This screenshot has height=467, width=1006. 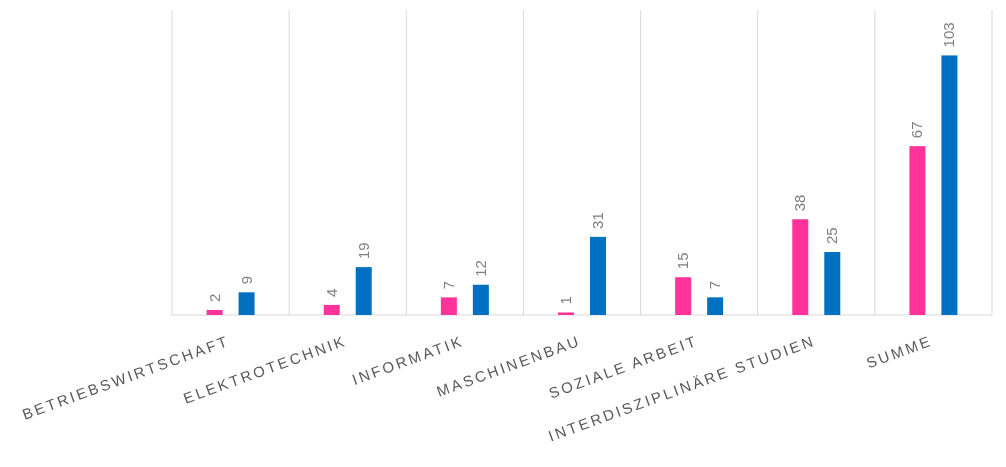 What do you see at coordinates (800, 203) in the screenshot?
I see `data-label: 38` at bounding box center [800, 203].